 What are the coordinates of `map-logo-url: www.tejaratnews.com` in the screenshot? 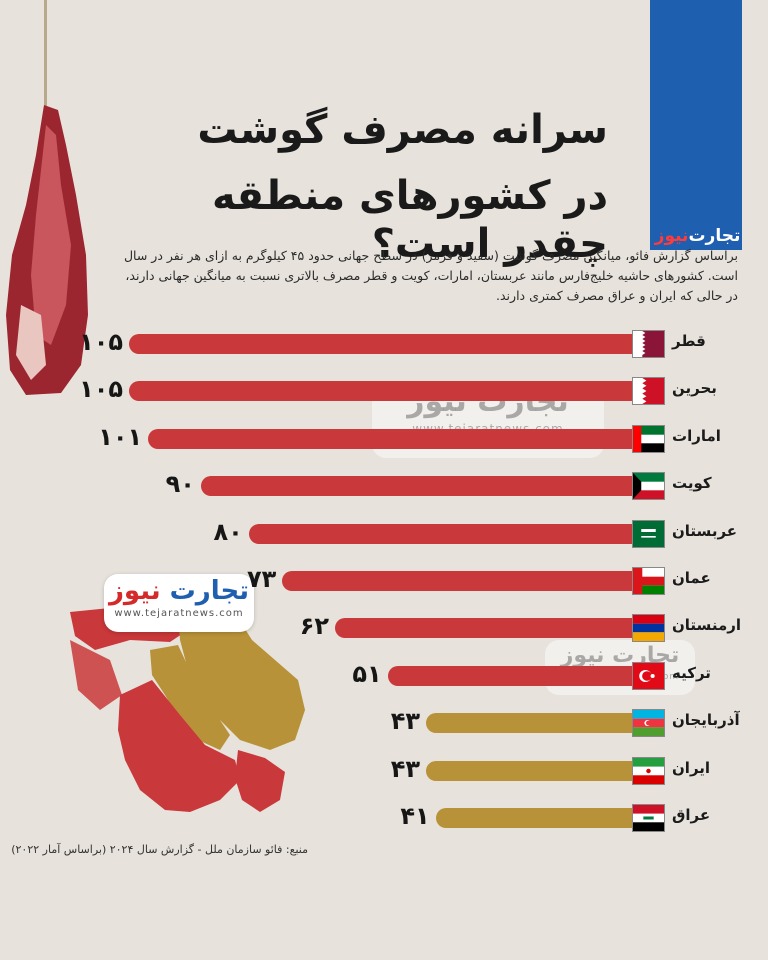 It's located at (179, 613).